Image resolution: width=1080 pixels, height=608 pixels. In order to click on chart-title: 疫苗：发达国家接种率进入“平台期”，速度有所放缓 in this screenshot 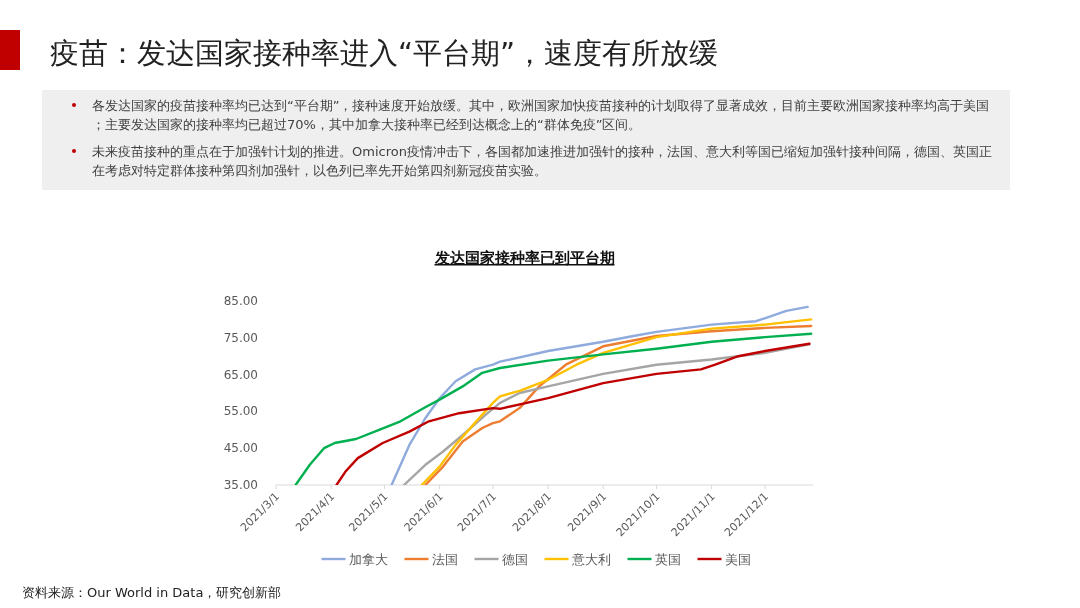, I will do `click(384, 53)`.